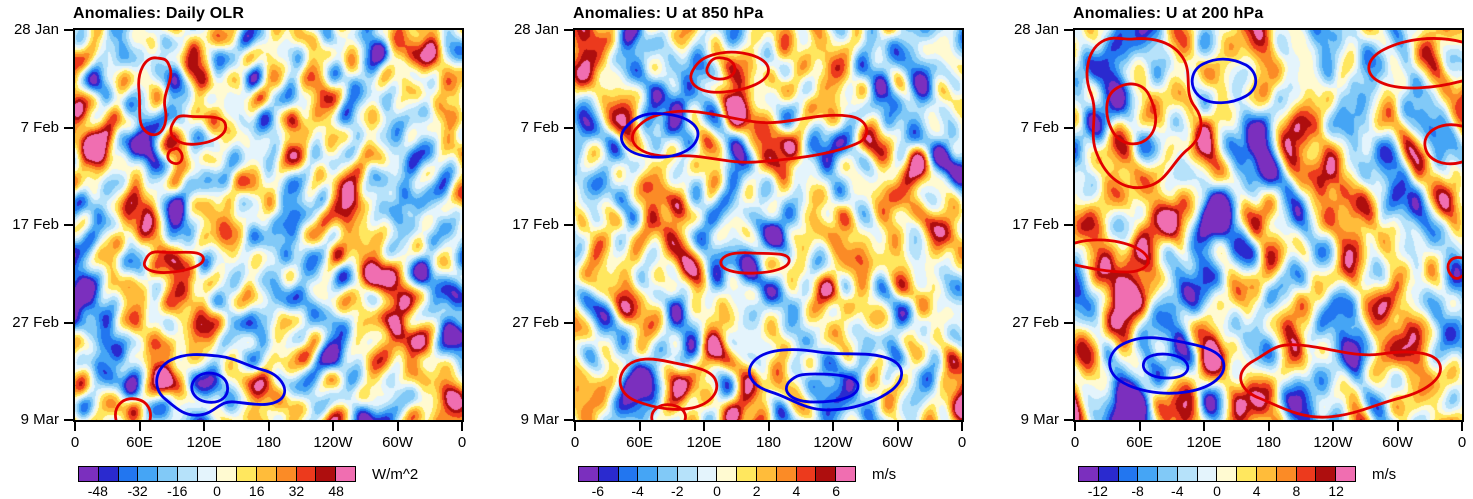 This screenshot has height=499, width=1473. I want to click on colorbar-tick-labels: -48 -32 -16 0 16 32 48, so click(217, 491).